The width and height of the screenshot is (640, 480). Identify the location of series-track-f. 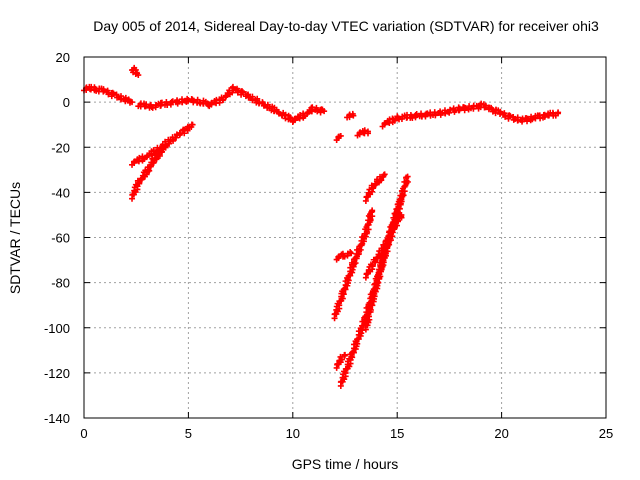
(350, 115).